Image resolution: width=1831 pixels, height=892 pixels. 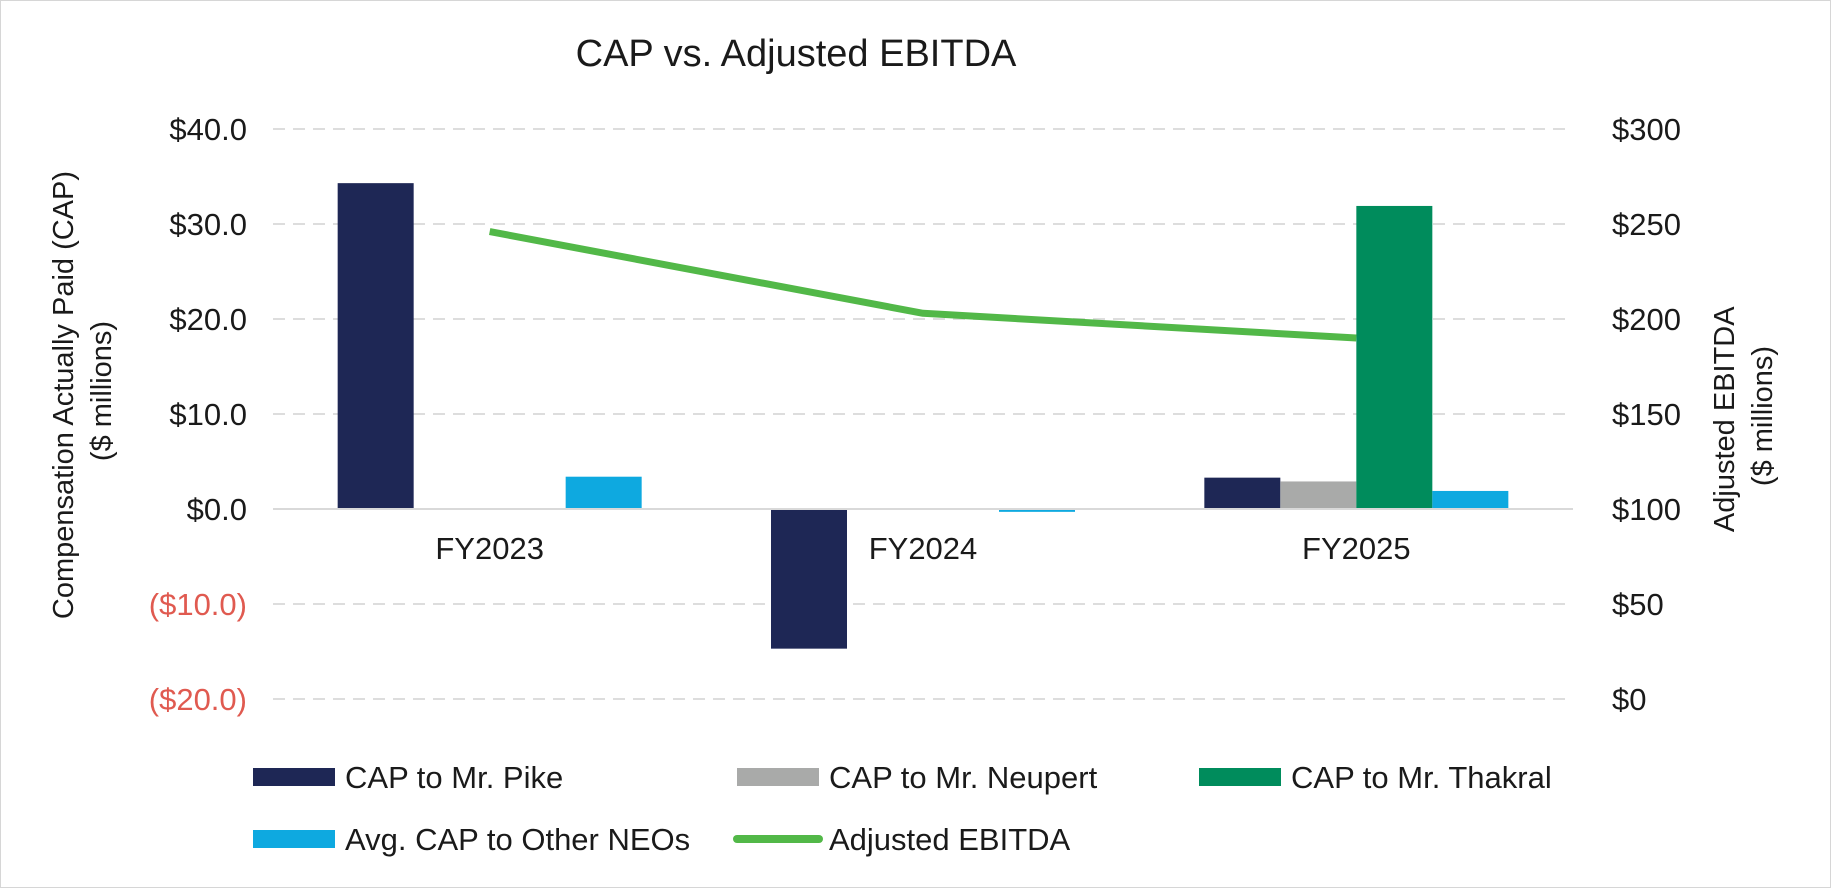 I want to click on legend-label-cap-to-mr-neupert: CAP to Mr. Neupert, so click(x=963, y=777).